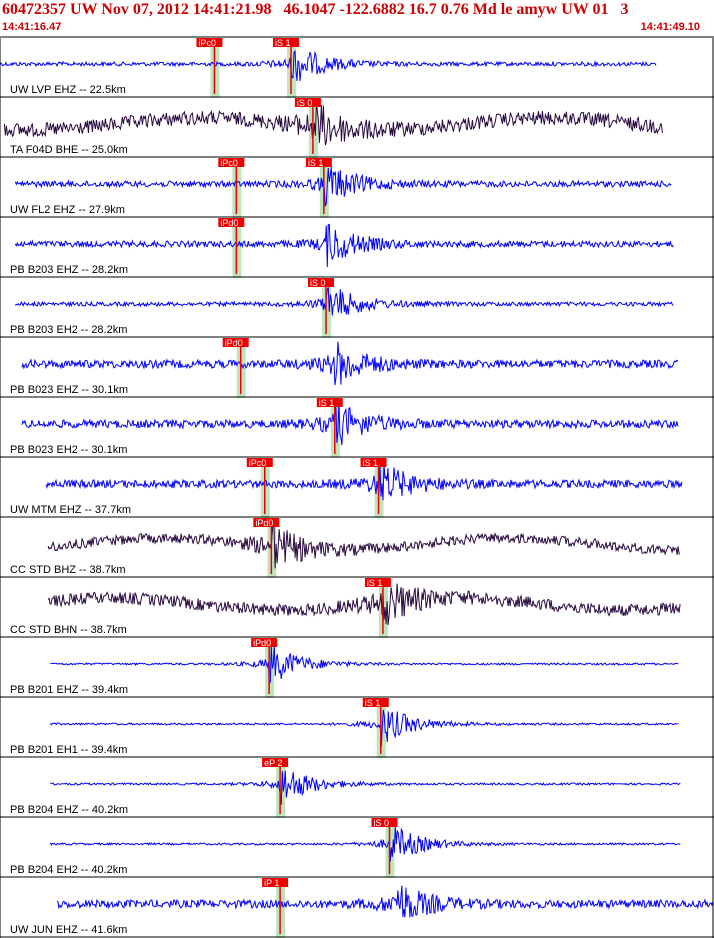 The image size is (714, 938). What do you see at coordinates (67, 210) in the screenshot?
I see `trace-label: UW FL2 EHZ -- 27.9km` at bounding box center [67, 210].